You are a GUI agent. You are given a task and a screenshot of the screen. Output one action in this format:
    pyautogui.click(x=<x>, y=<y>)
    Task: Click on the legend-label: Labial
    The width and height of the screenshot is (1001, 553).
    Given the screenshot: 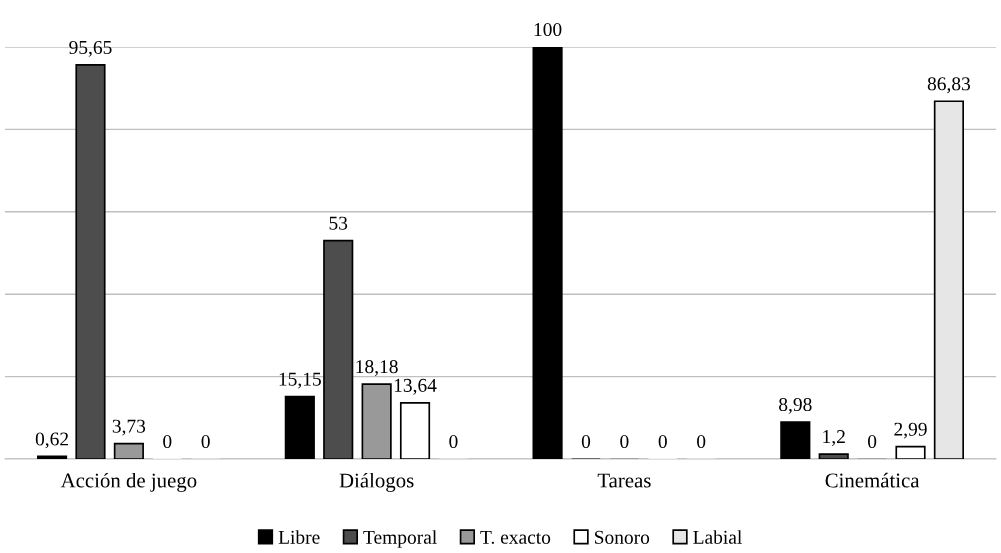 What is the action you would take?
    pyautogui.click(x=717, y=537)
    